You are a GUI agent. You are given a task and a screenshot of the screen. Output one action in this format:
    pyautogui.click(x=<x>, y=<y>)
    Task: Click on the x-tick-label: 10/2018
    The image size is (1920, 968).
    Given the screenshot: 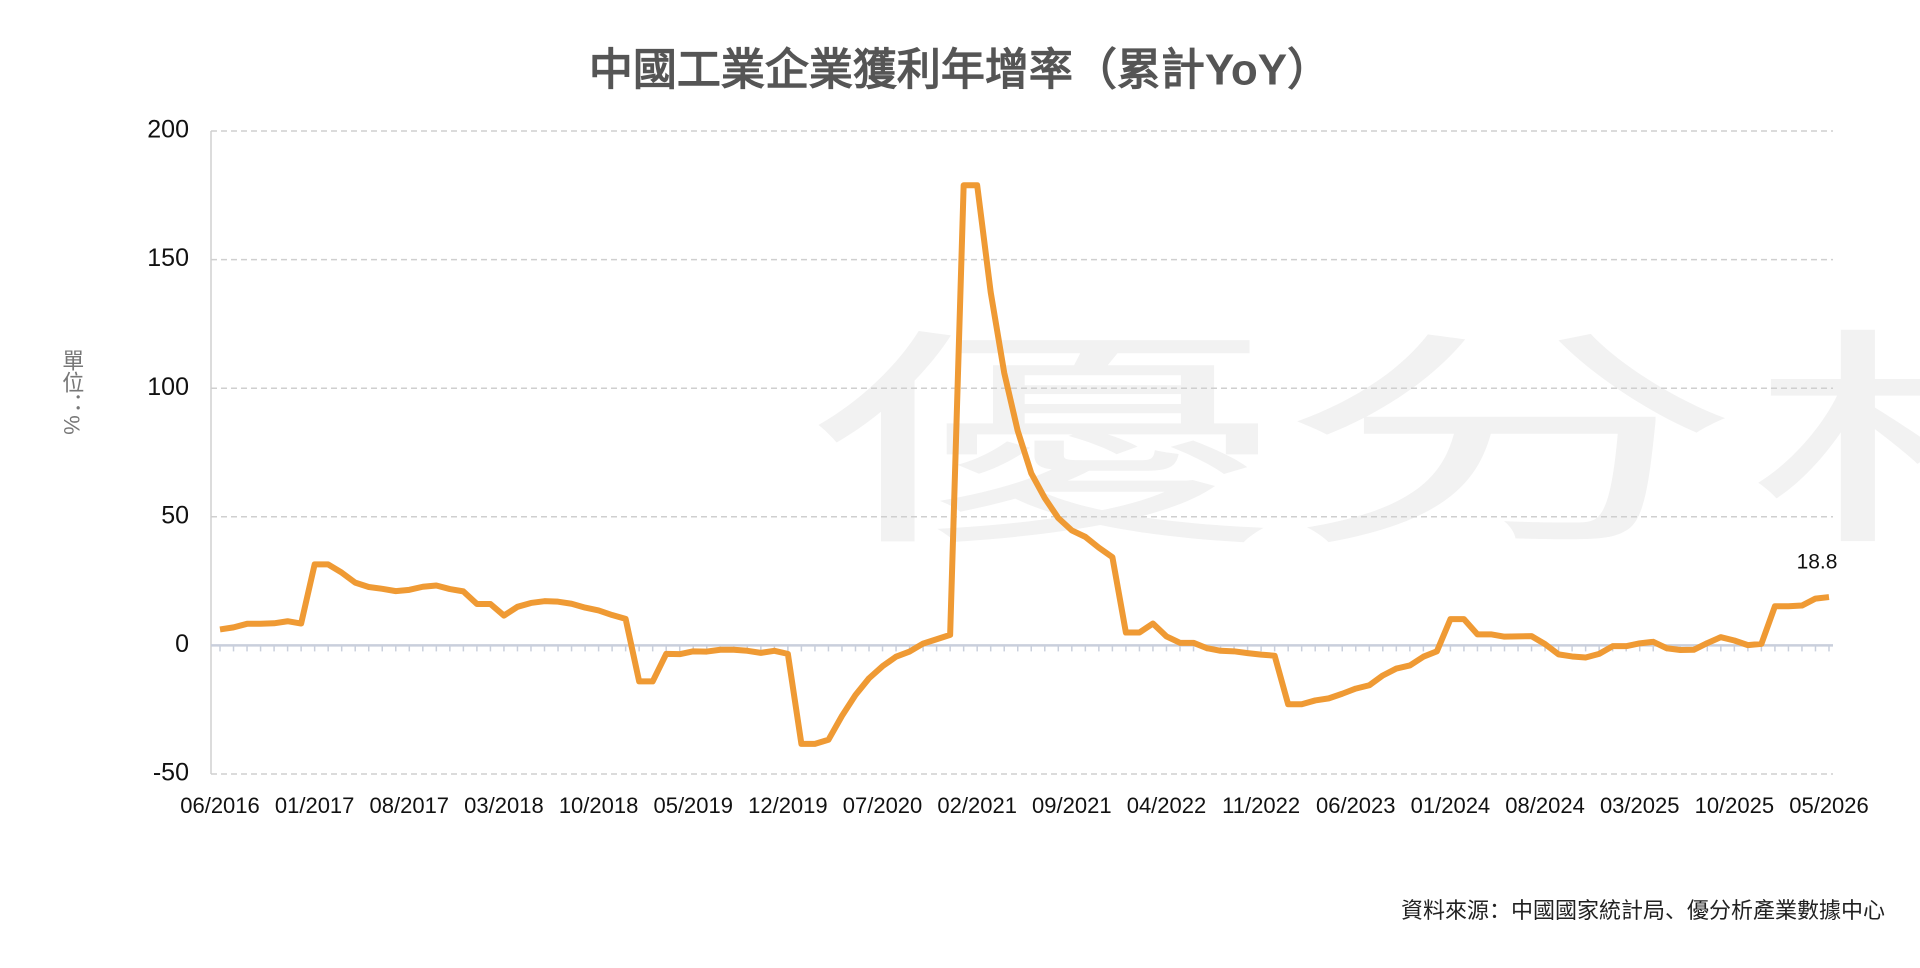 What is the action you would take?
    pyautogui.click(x=599, y=805)
    